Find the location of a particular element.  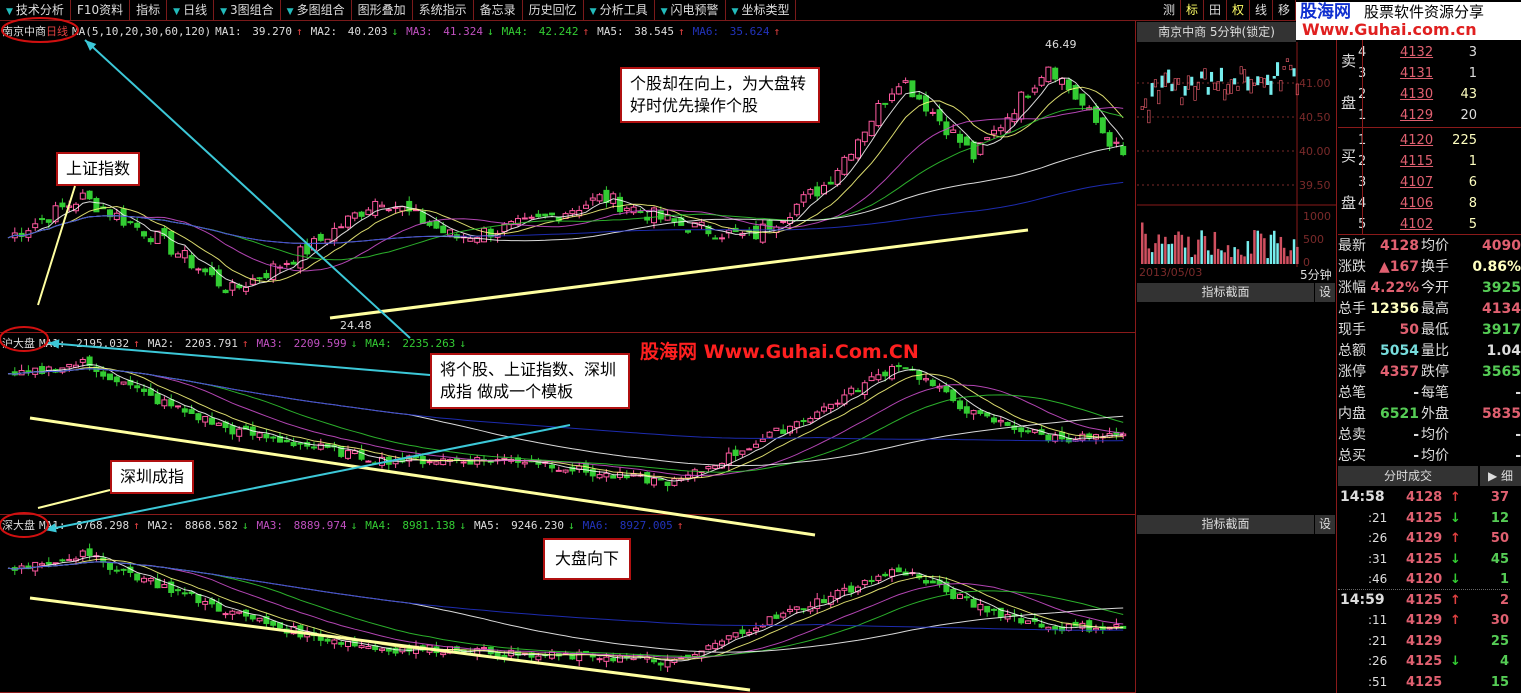

toolbar-item: 历史回忆 is located at coordinates (553, 10).